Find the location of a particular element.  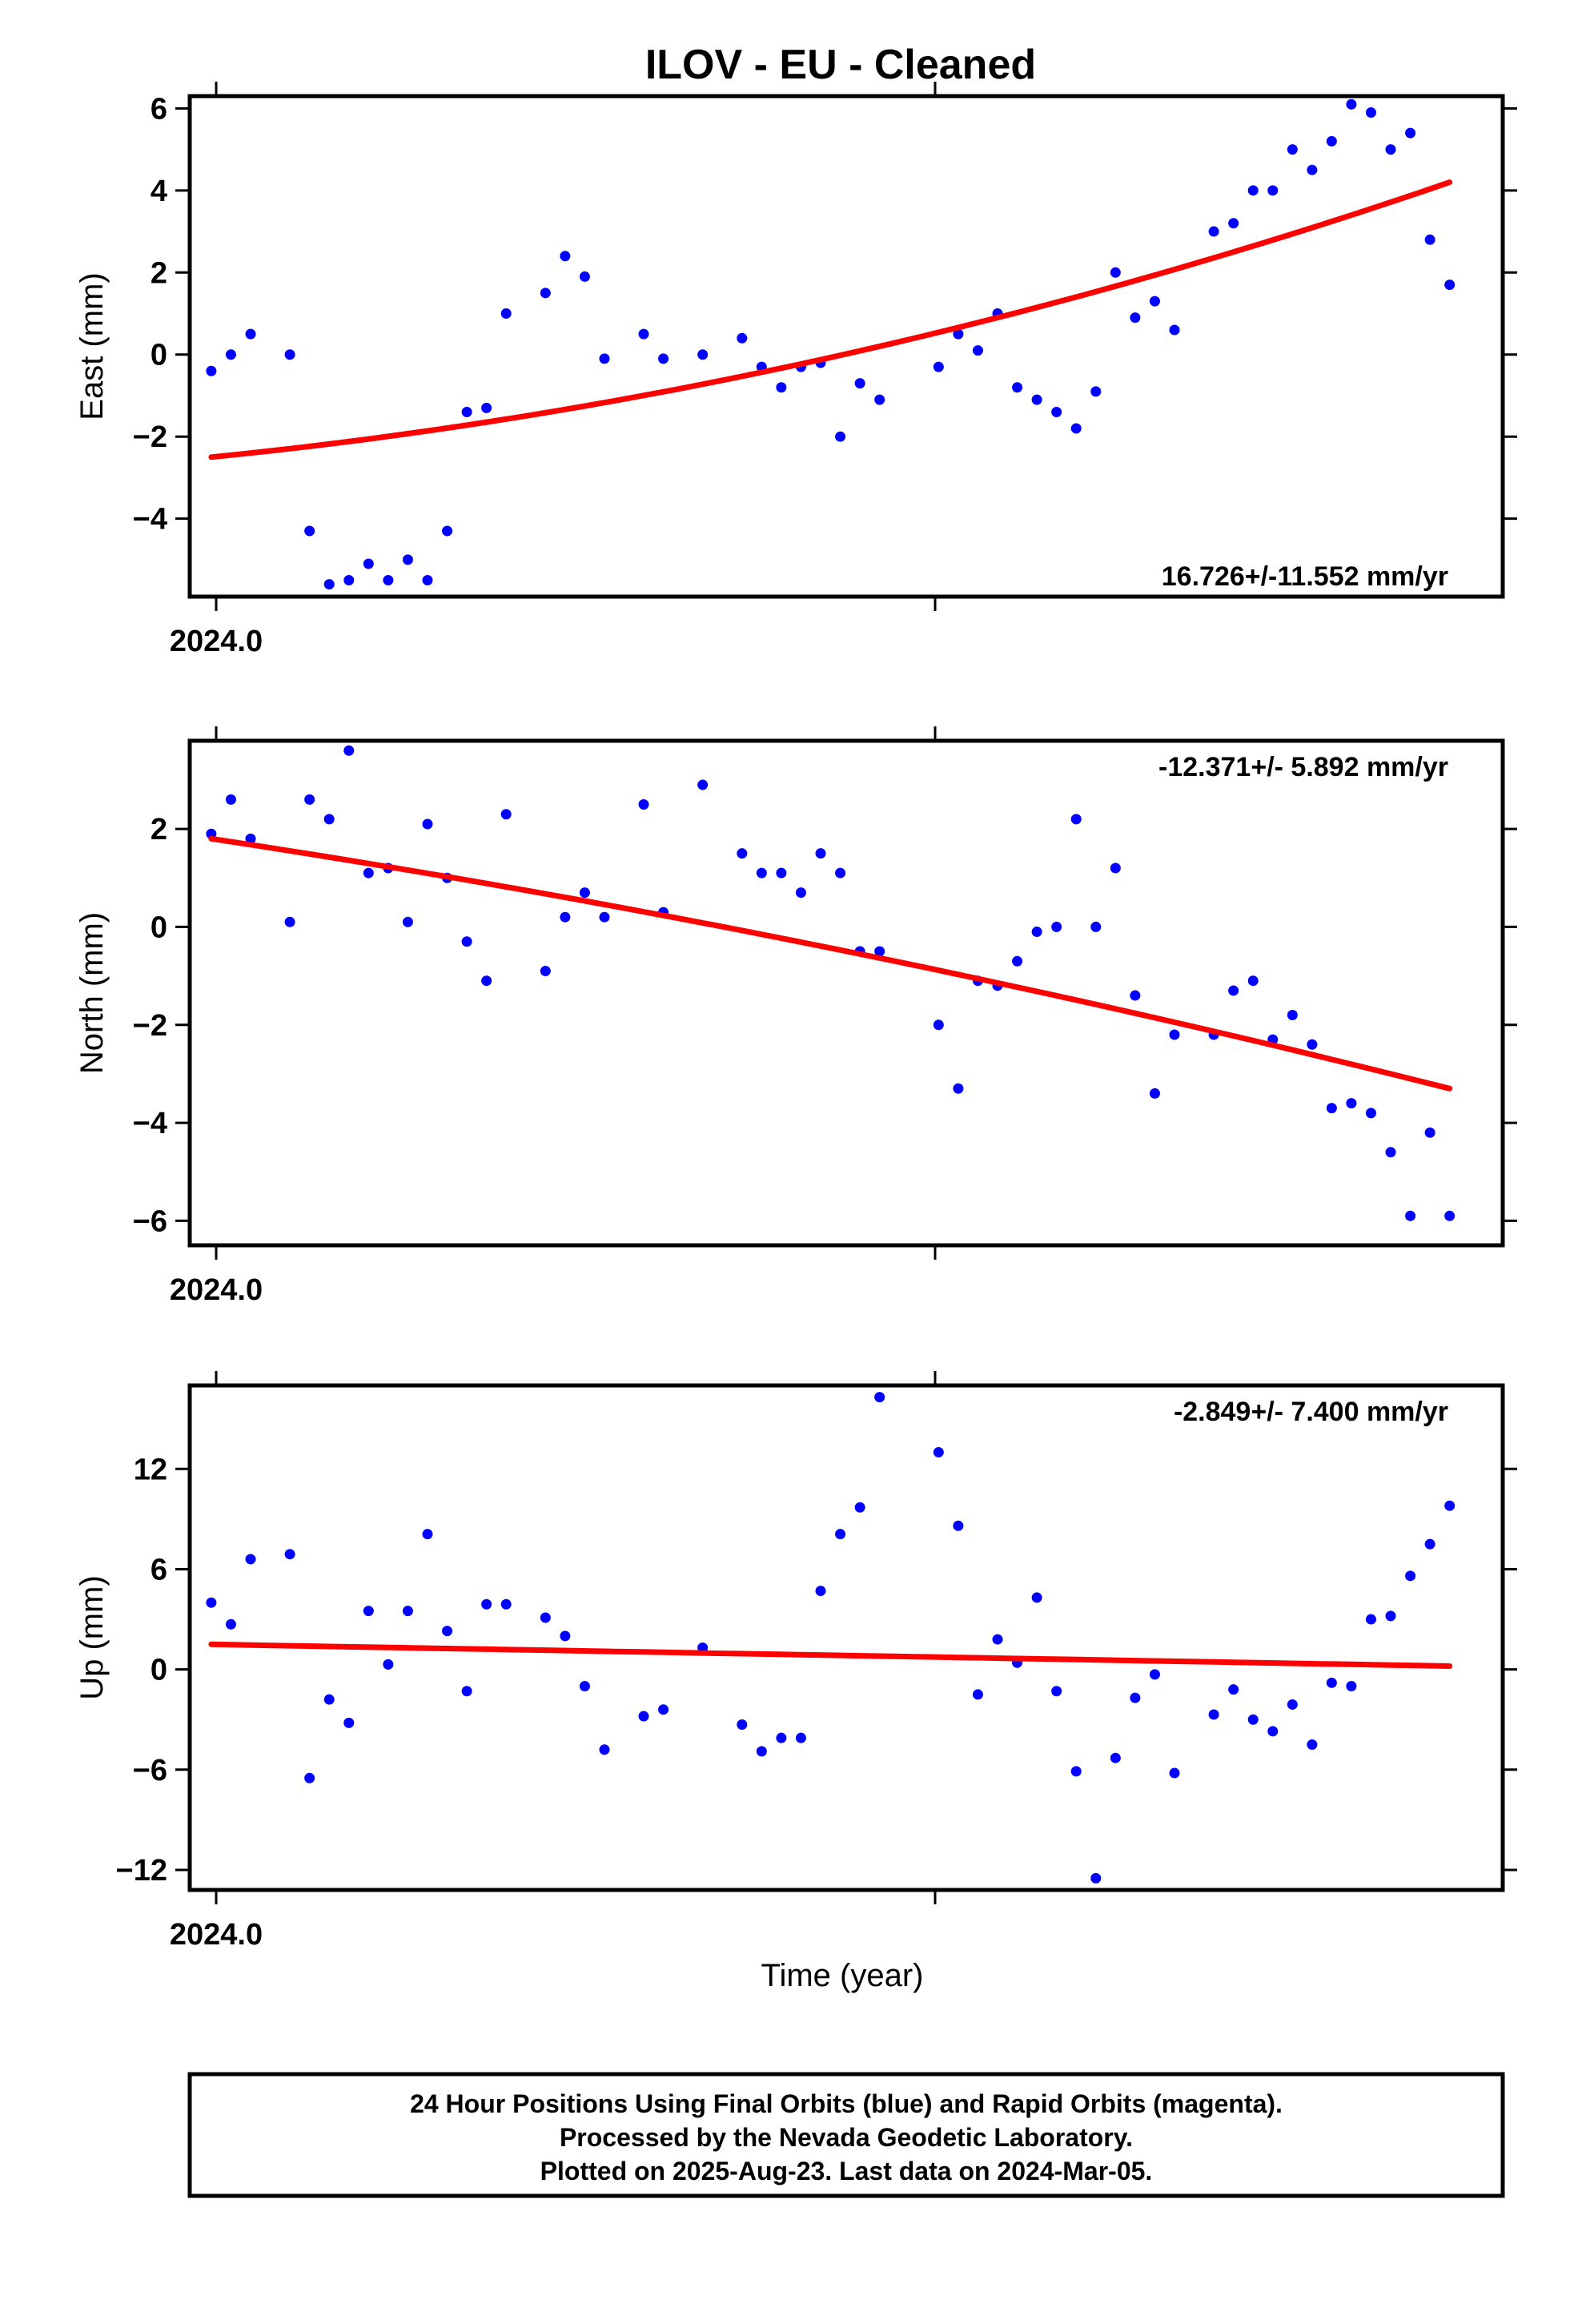

y-axis-label: East (mm) is located at coordinates (92, 346).